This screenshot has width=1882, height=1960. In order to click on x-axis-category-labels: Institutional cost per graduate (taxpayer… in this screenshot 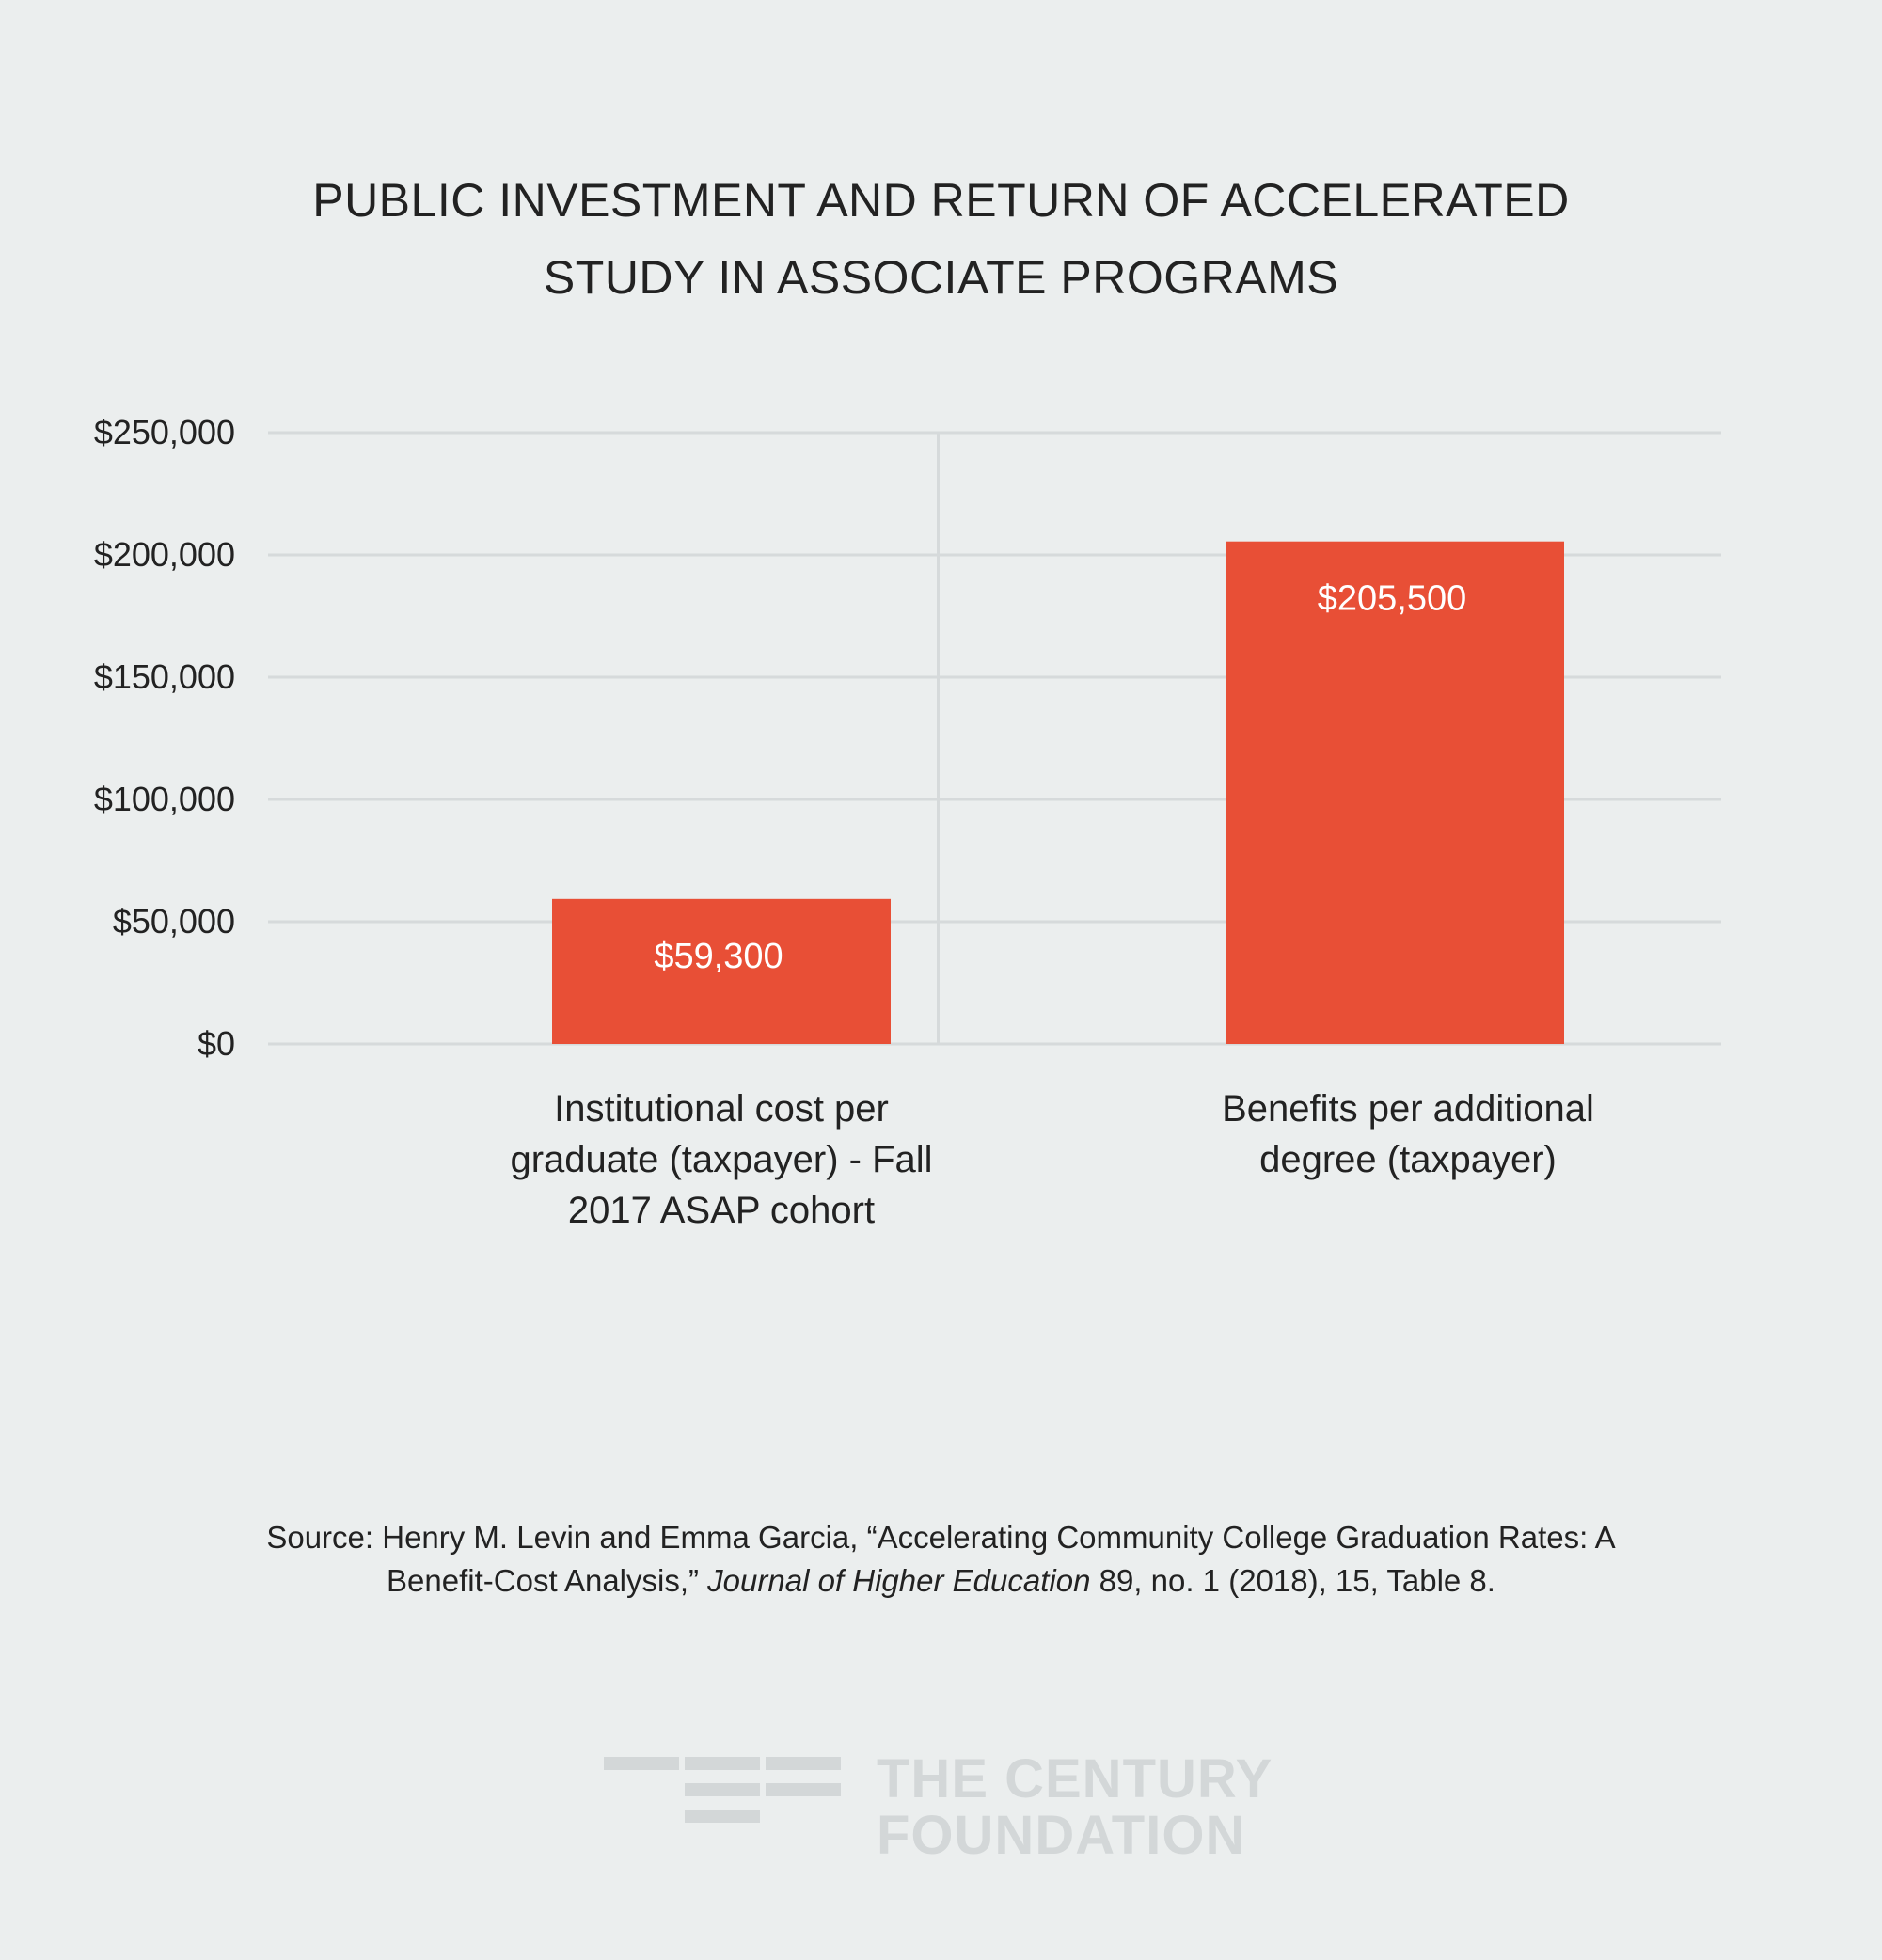, I will do `click(1051, 1160)`.